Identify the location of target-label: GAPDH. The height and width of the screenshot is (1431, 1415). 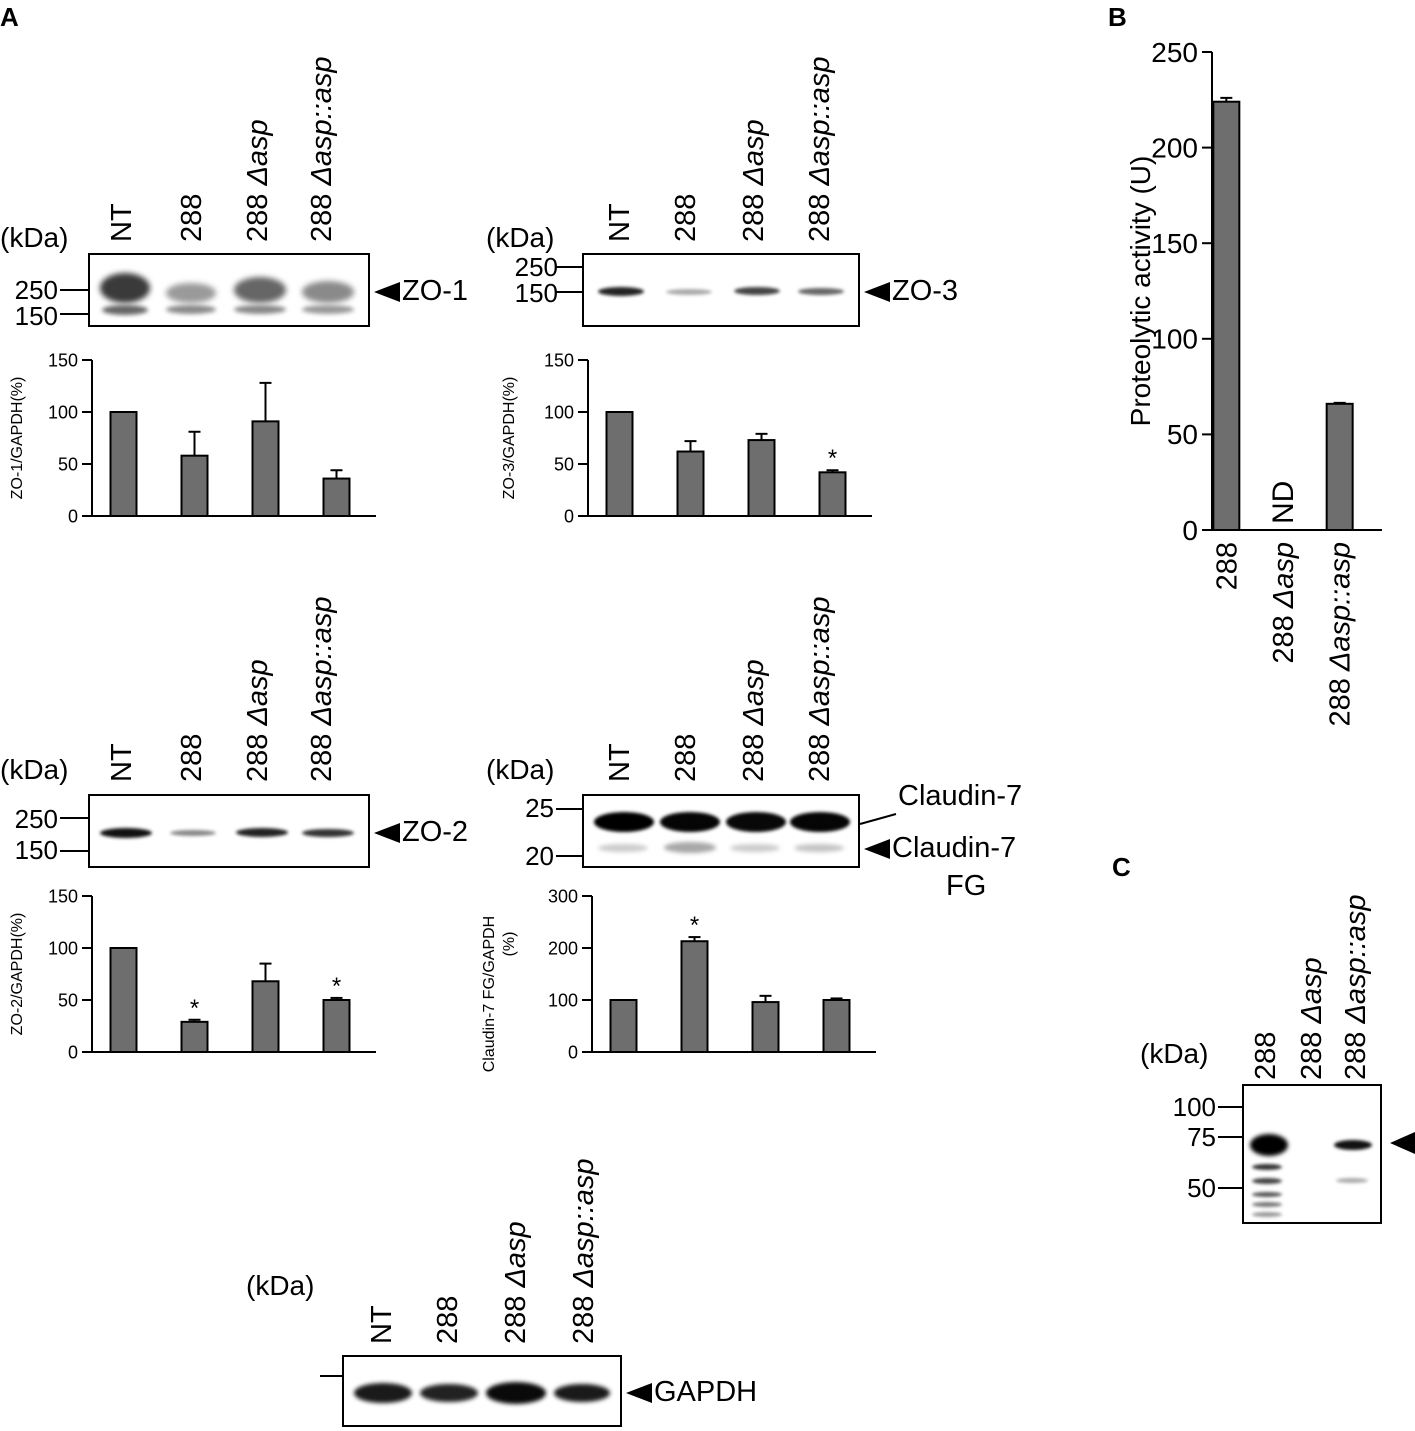
(691, 1392).